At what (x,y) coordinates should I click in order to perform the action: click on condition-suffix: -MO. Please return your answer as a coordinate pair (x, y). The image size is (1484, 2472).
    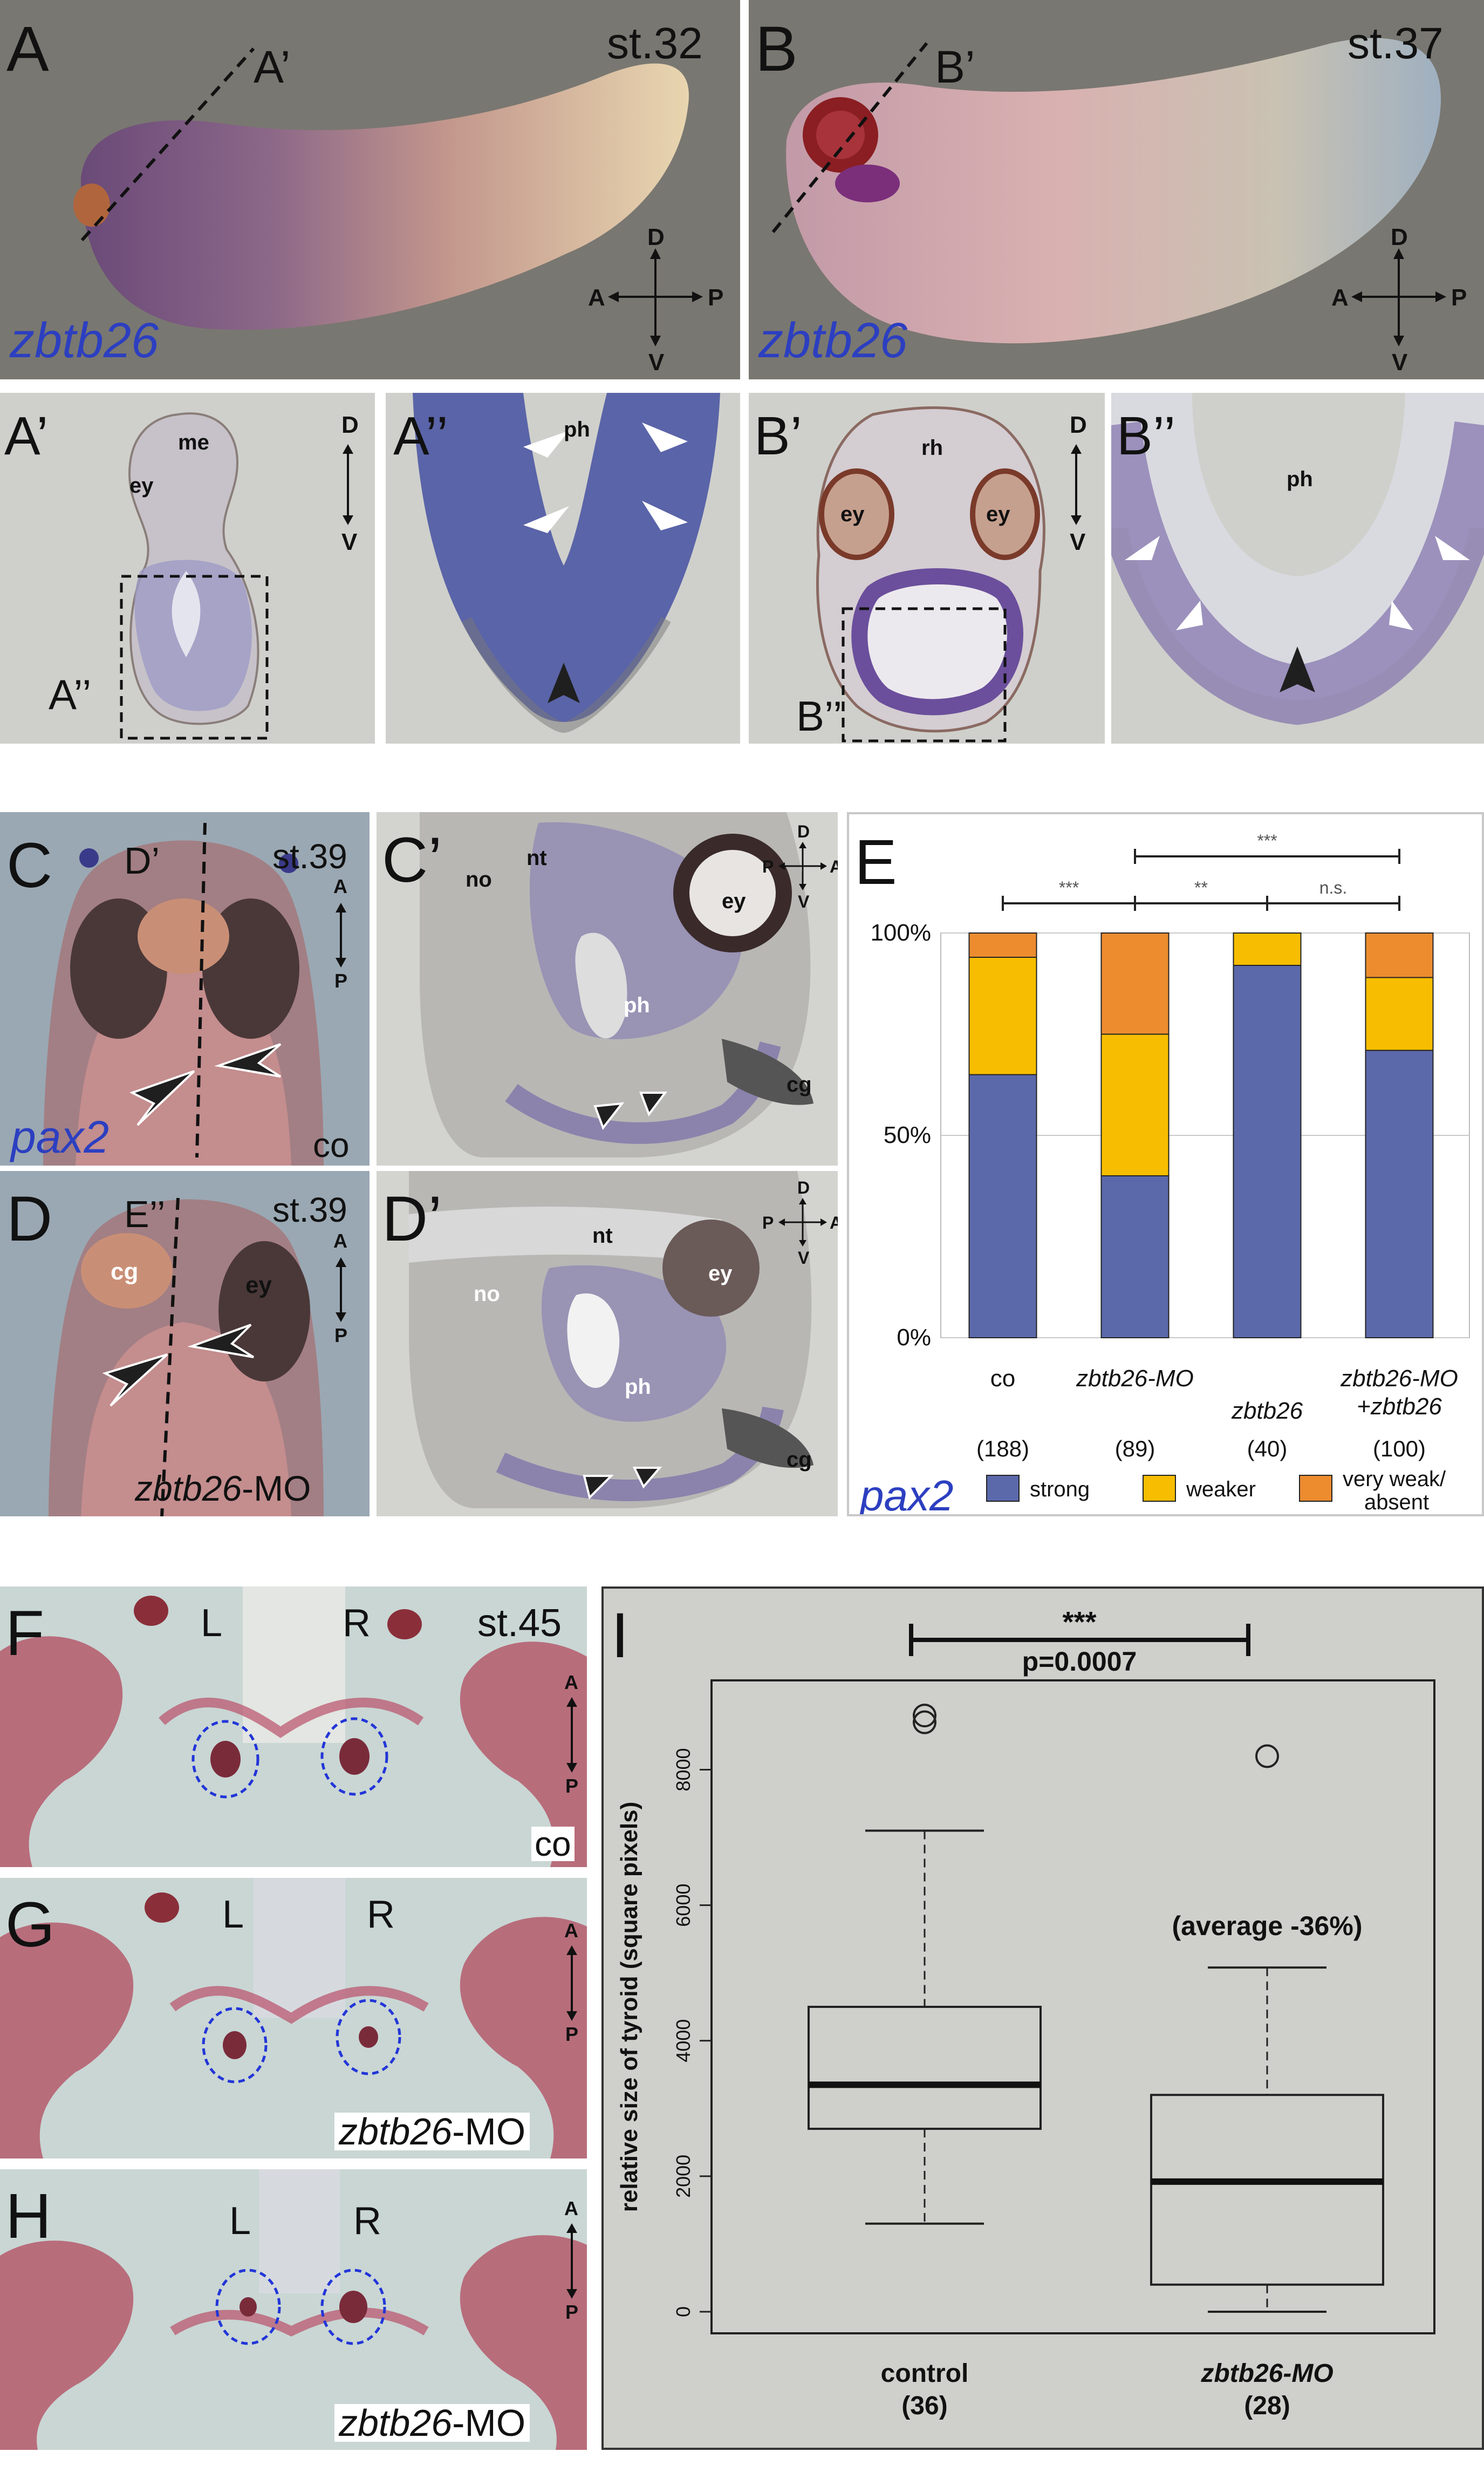
    Looking at the image, I should click on (276, 1488).